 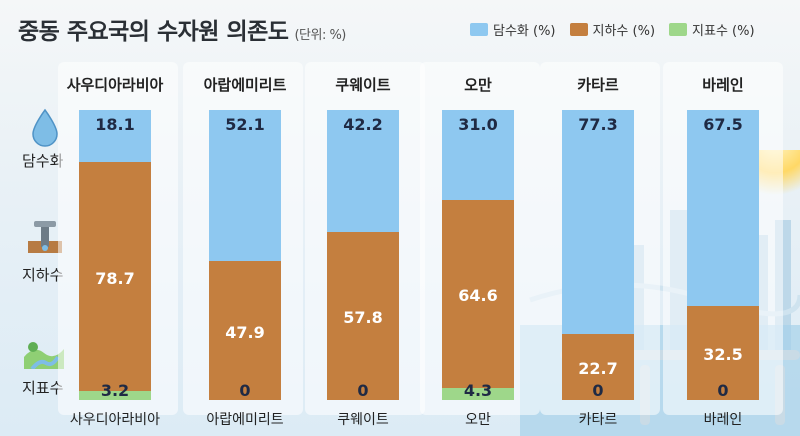 What do you see at coordinates (45, 127) in the screenshot?
I see `water-drop-icon` at bounding box center [45, 127].